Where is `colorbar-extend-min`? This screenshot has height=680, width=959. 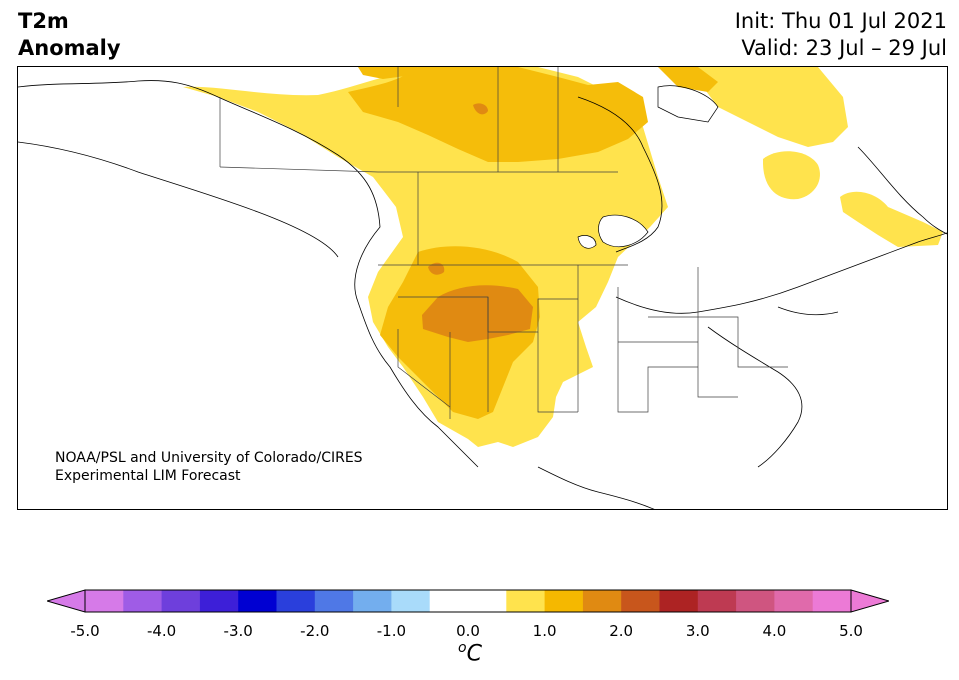 colorbar-extend-min is located at coordinates (66, 601).